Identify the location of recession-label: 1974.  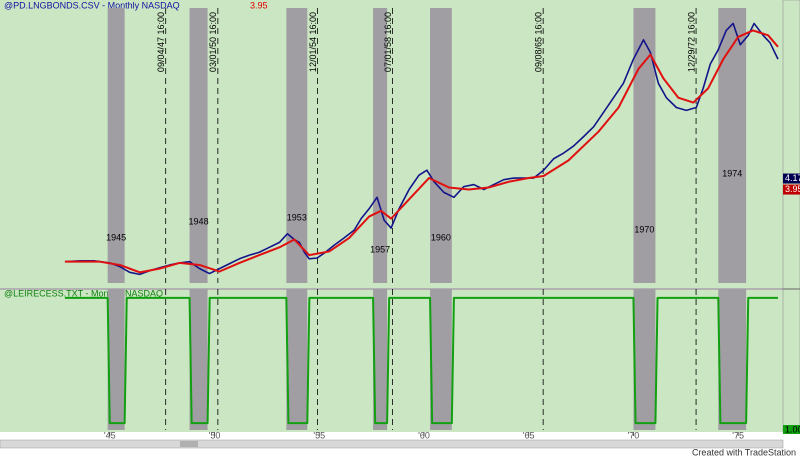
(732, 173).